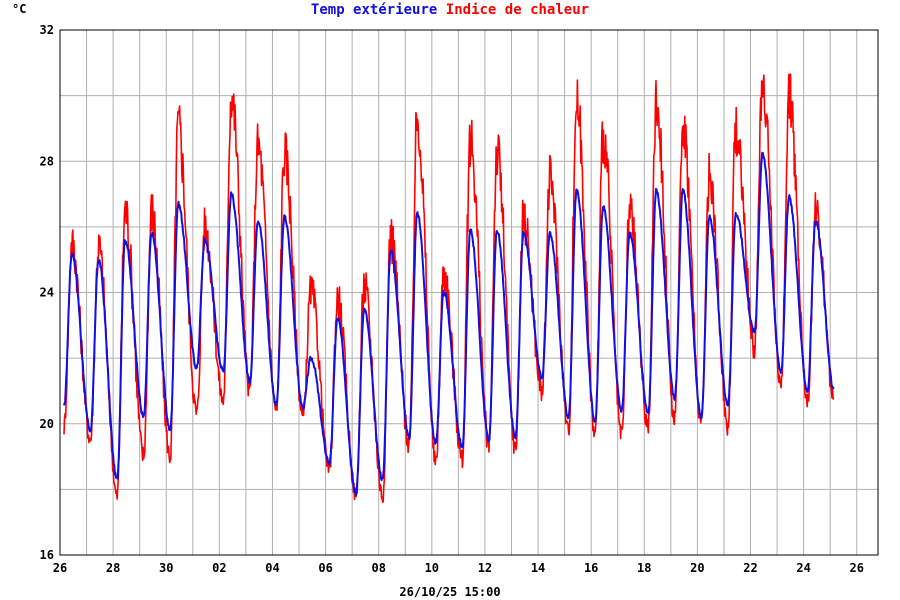  What do you see at coordinates (538, 568) in the screenshot?
I see `x-tick-label: 14` at bounding box center [538, 568].